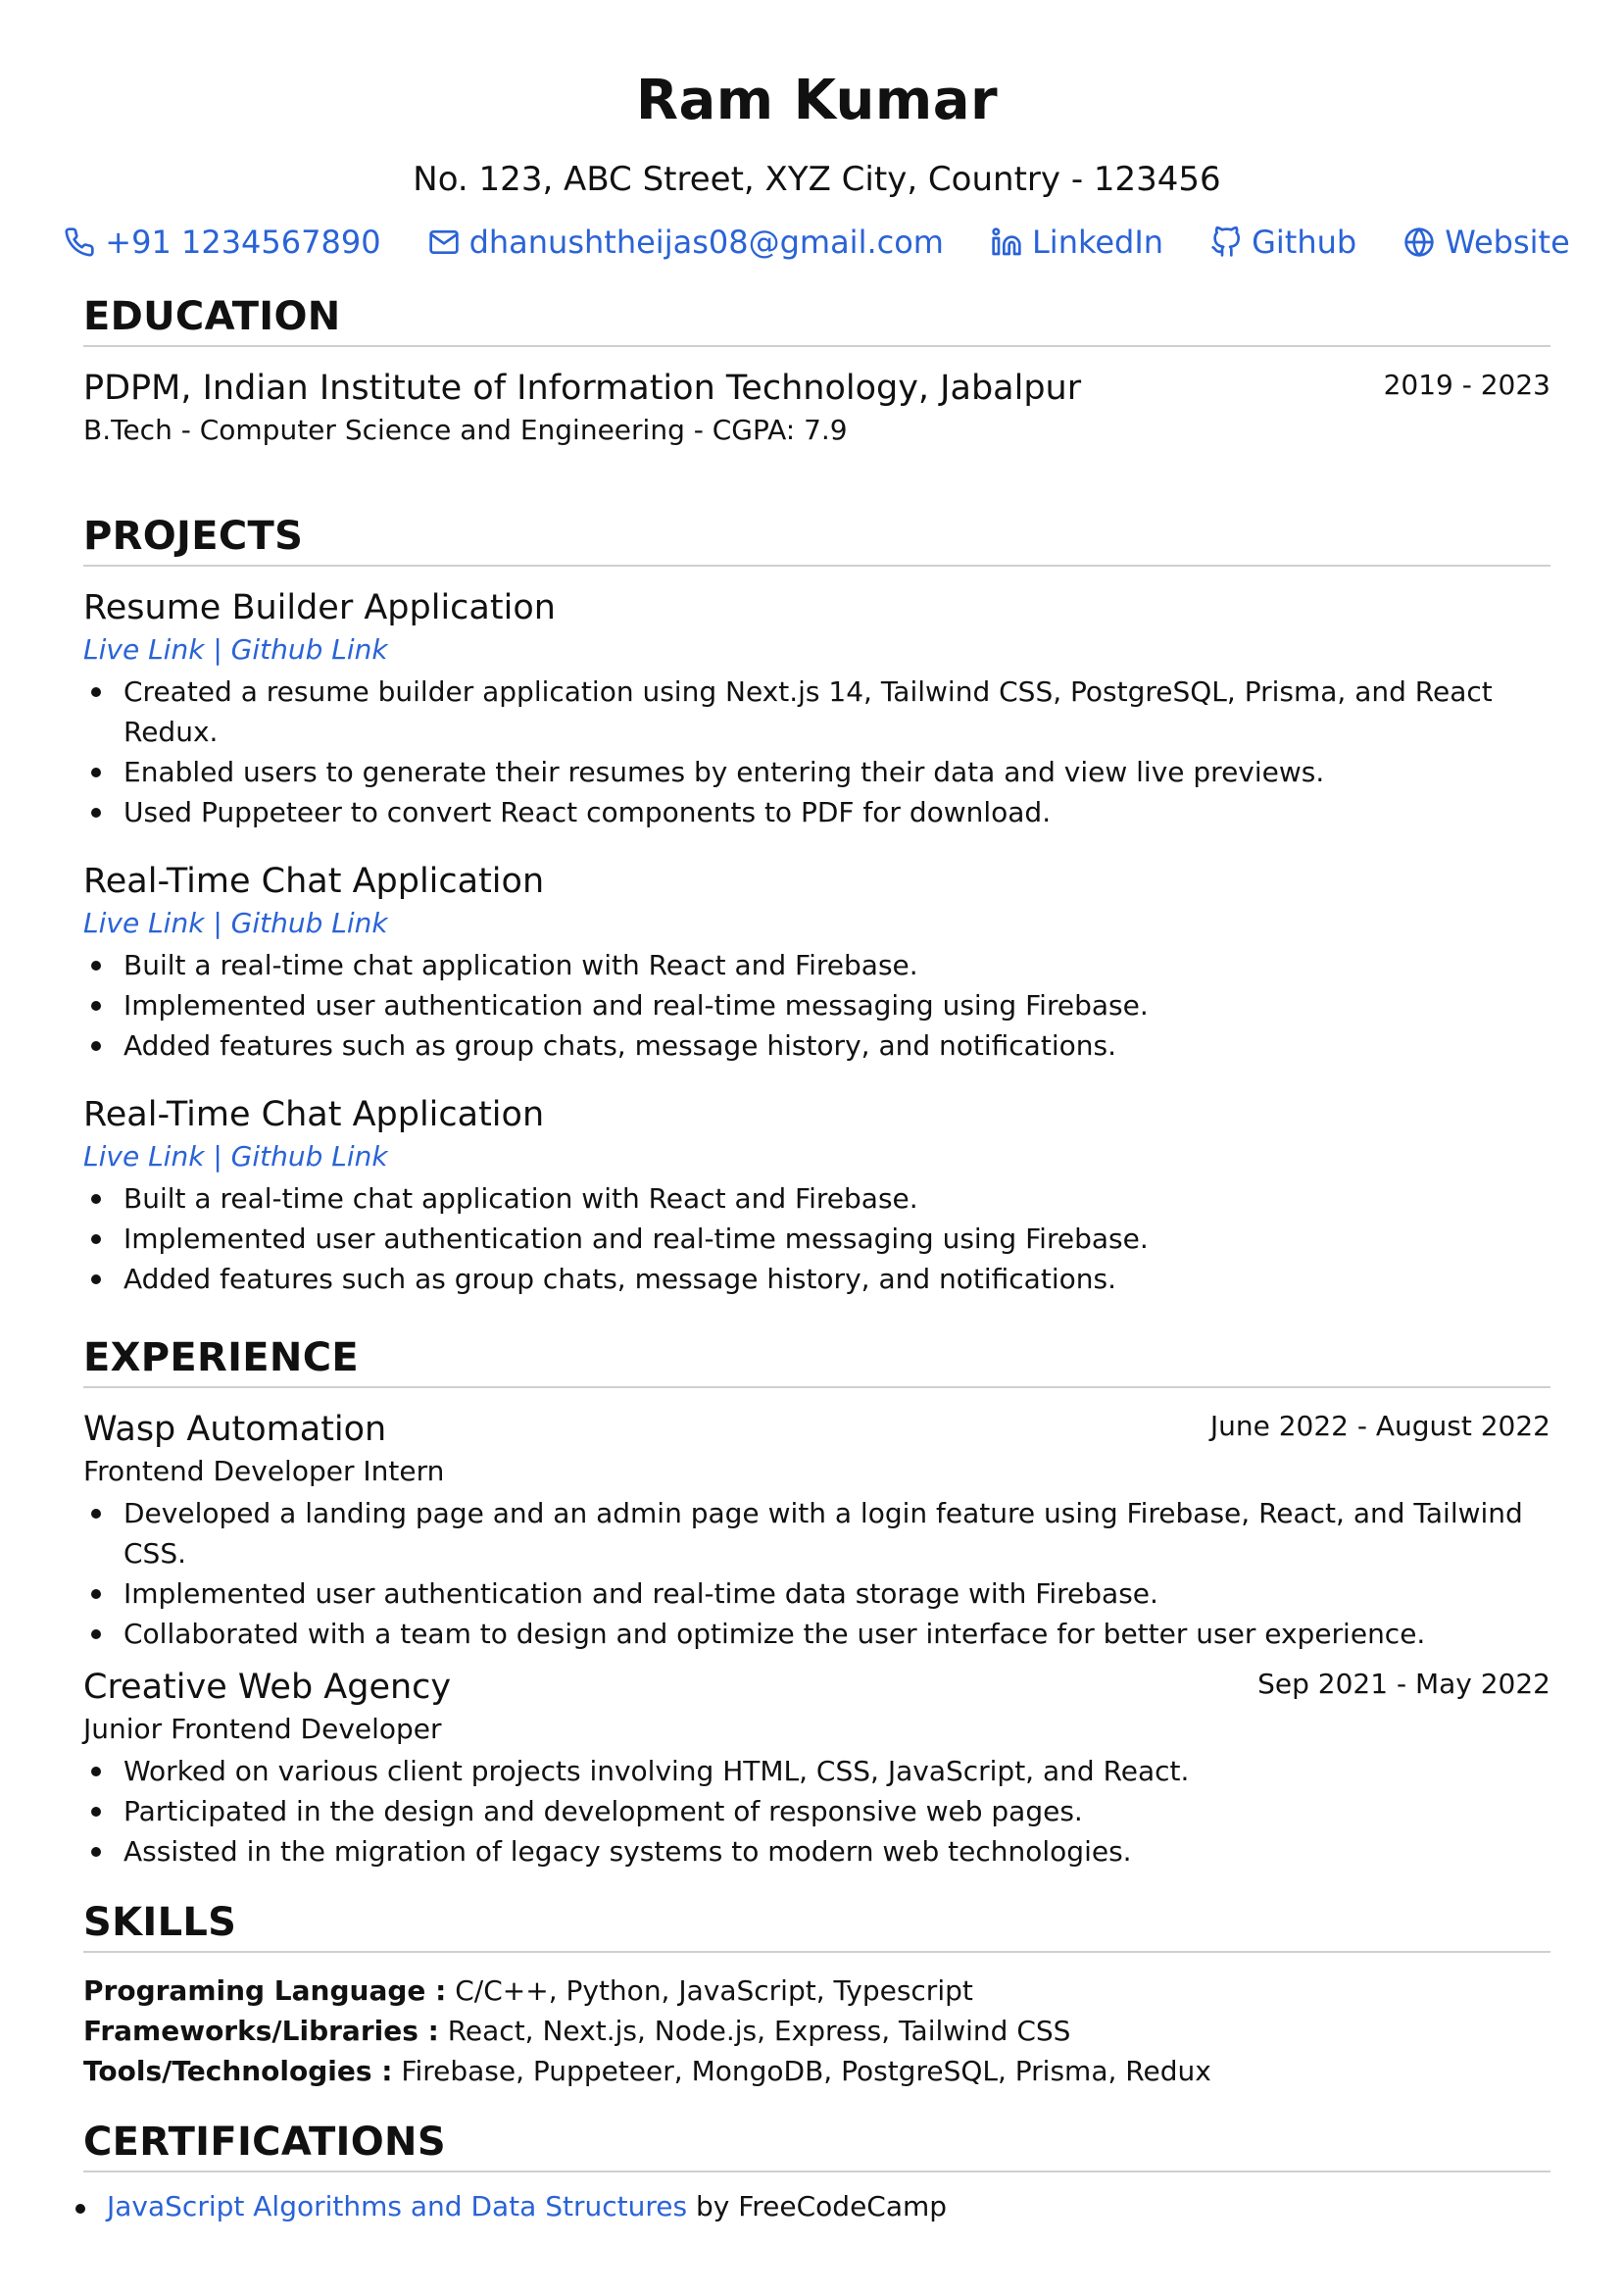 The height and width of the screenshot is (2296, 1623). What do you see at coordinates (1403, 1684) in the screenshot?
I see `experience-date: Sep 2021 - May 2022` at bounding box center [1403, 1684].